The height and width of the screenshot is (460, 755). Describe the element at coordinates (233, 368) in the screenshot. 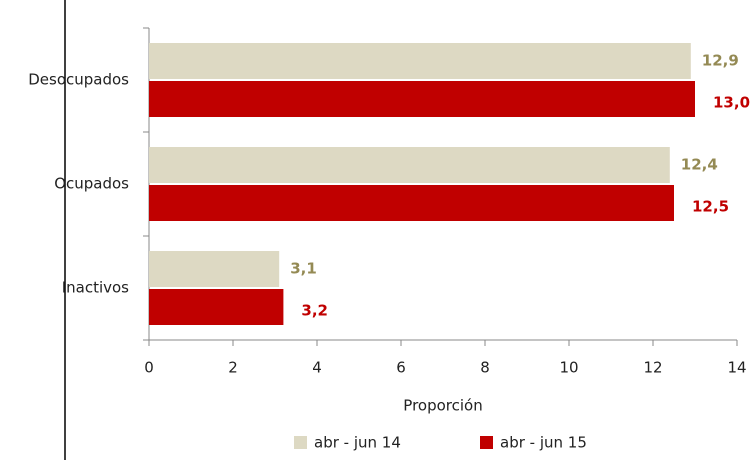

I see `x-tick-label: 2` at that location.